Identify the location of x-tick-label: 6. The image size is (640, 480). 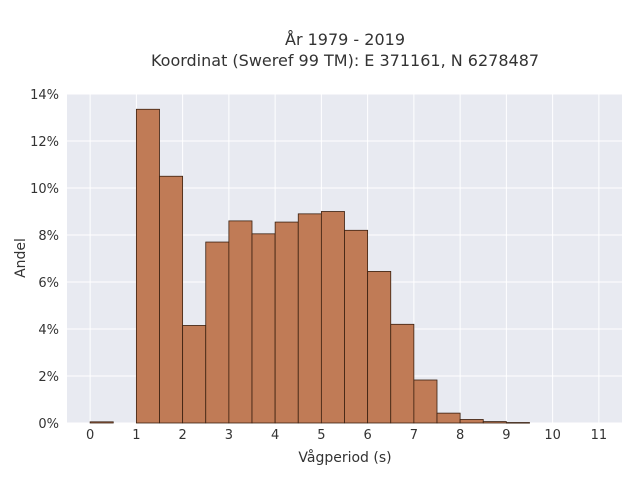
(367, 435).